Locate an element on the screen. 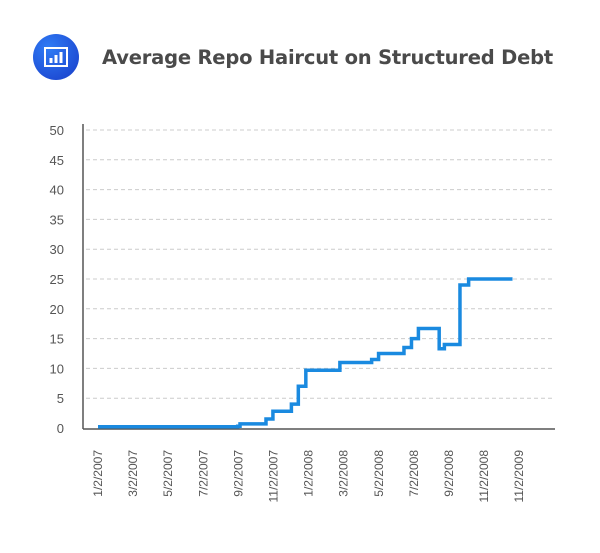 The image size is (600, 553). y-tick-label: 40 is located at coordinates (57, 190).